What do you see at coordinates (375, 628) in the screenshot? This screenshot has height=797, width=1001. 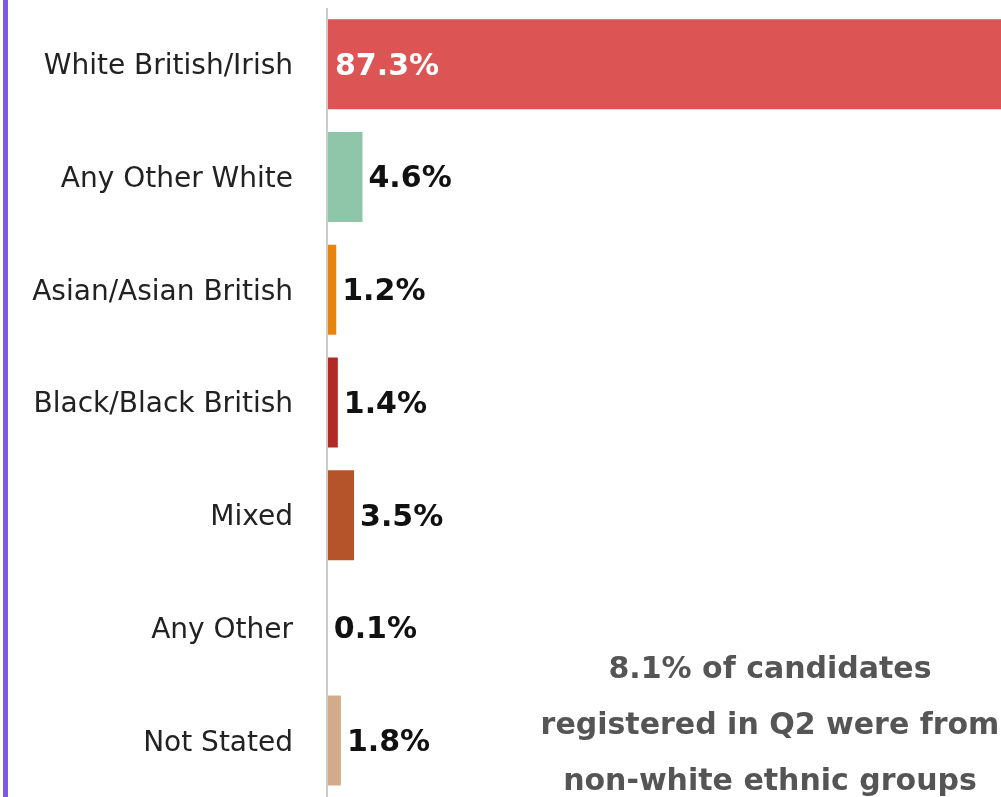 I see `data-label: 0.1%` at bounding box center [375, 628].